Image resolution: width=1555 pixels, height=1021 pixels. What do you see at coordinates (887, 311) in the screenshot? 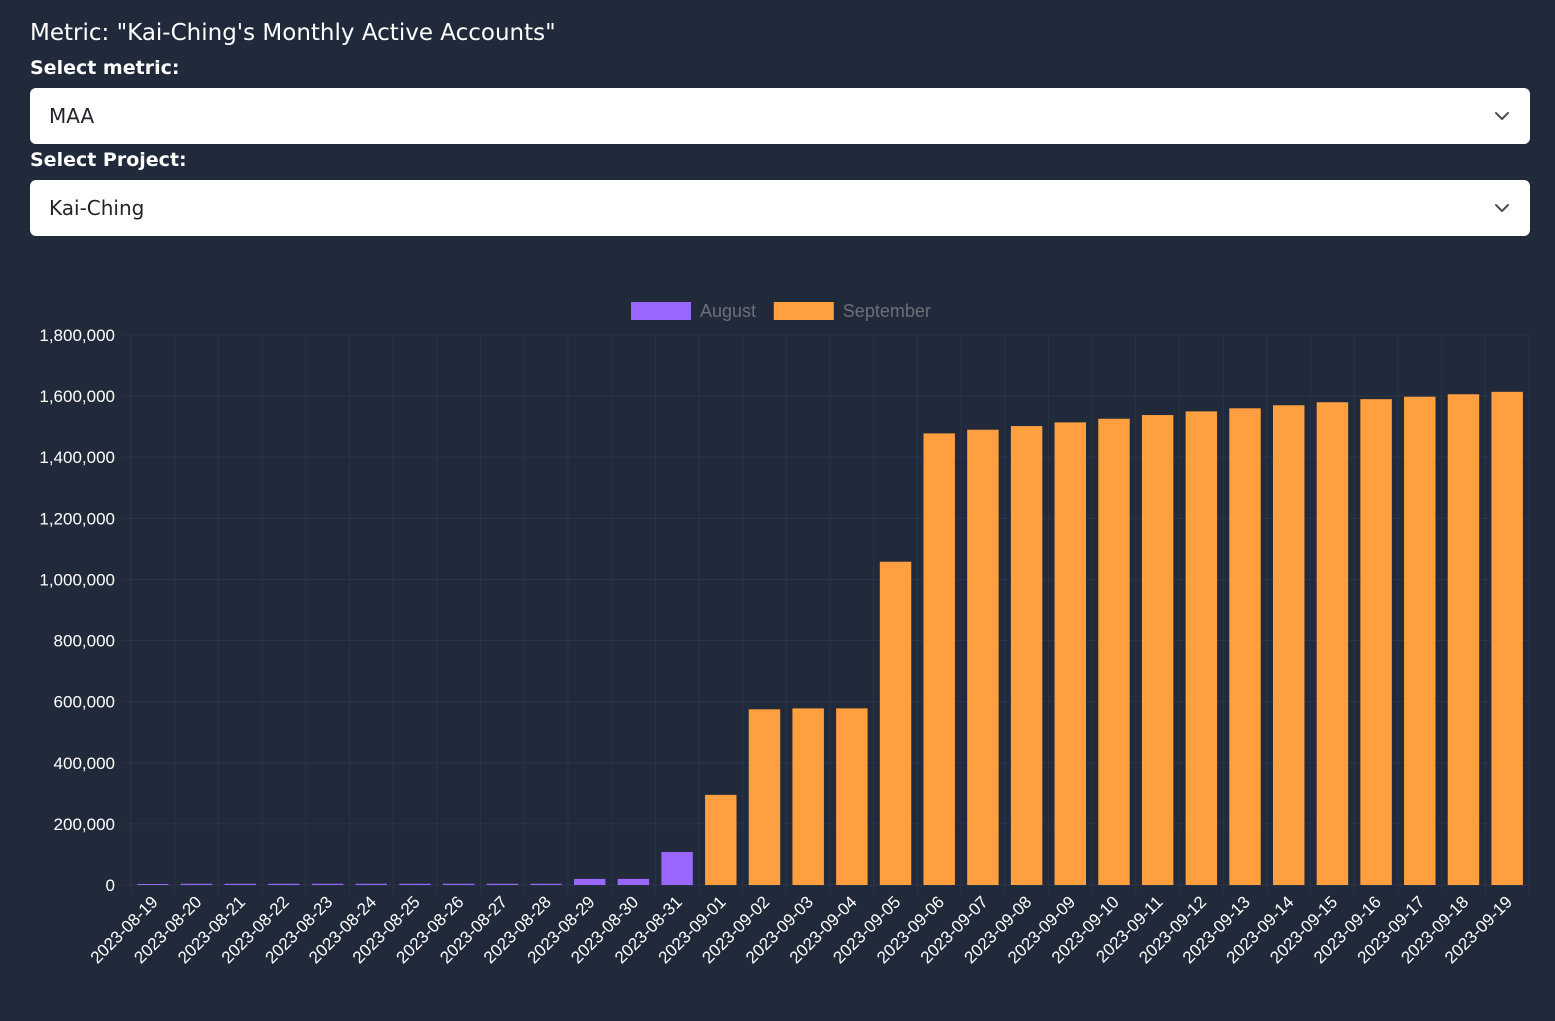
I see `legend-label-september: September` at bounding box center [887, 311].